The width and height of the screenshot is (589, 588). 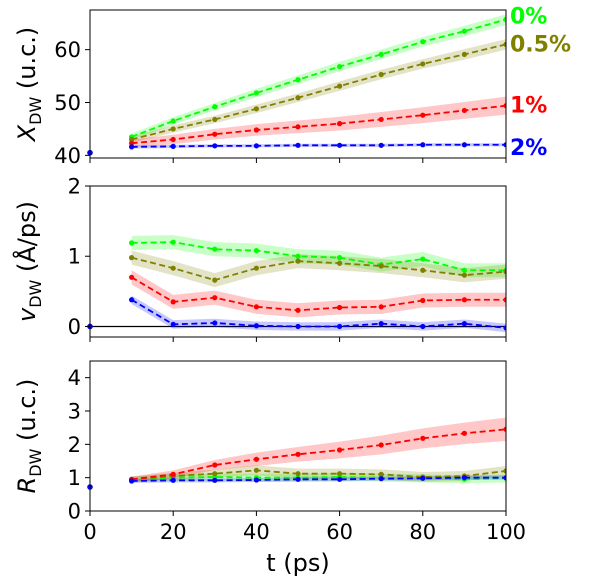 I want to click on x-tick-label: 100, so click(x=506, y=532).